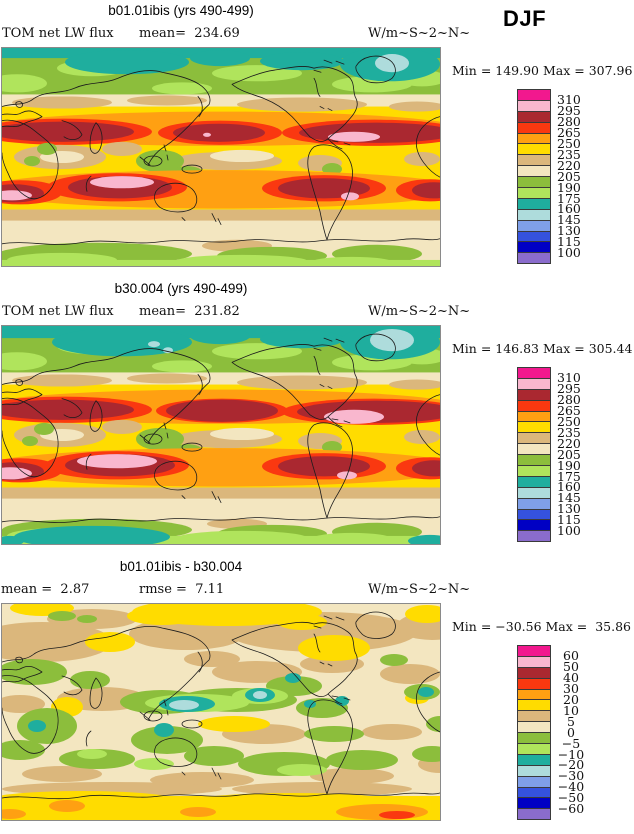  Describe the element at coordinates (571, 732) in the screenshot. I see `colorbar-tick-label: 0` at that location.